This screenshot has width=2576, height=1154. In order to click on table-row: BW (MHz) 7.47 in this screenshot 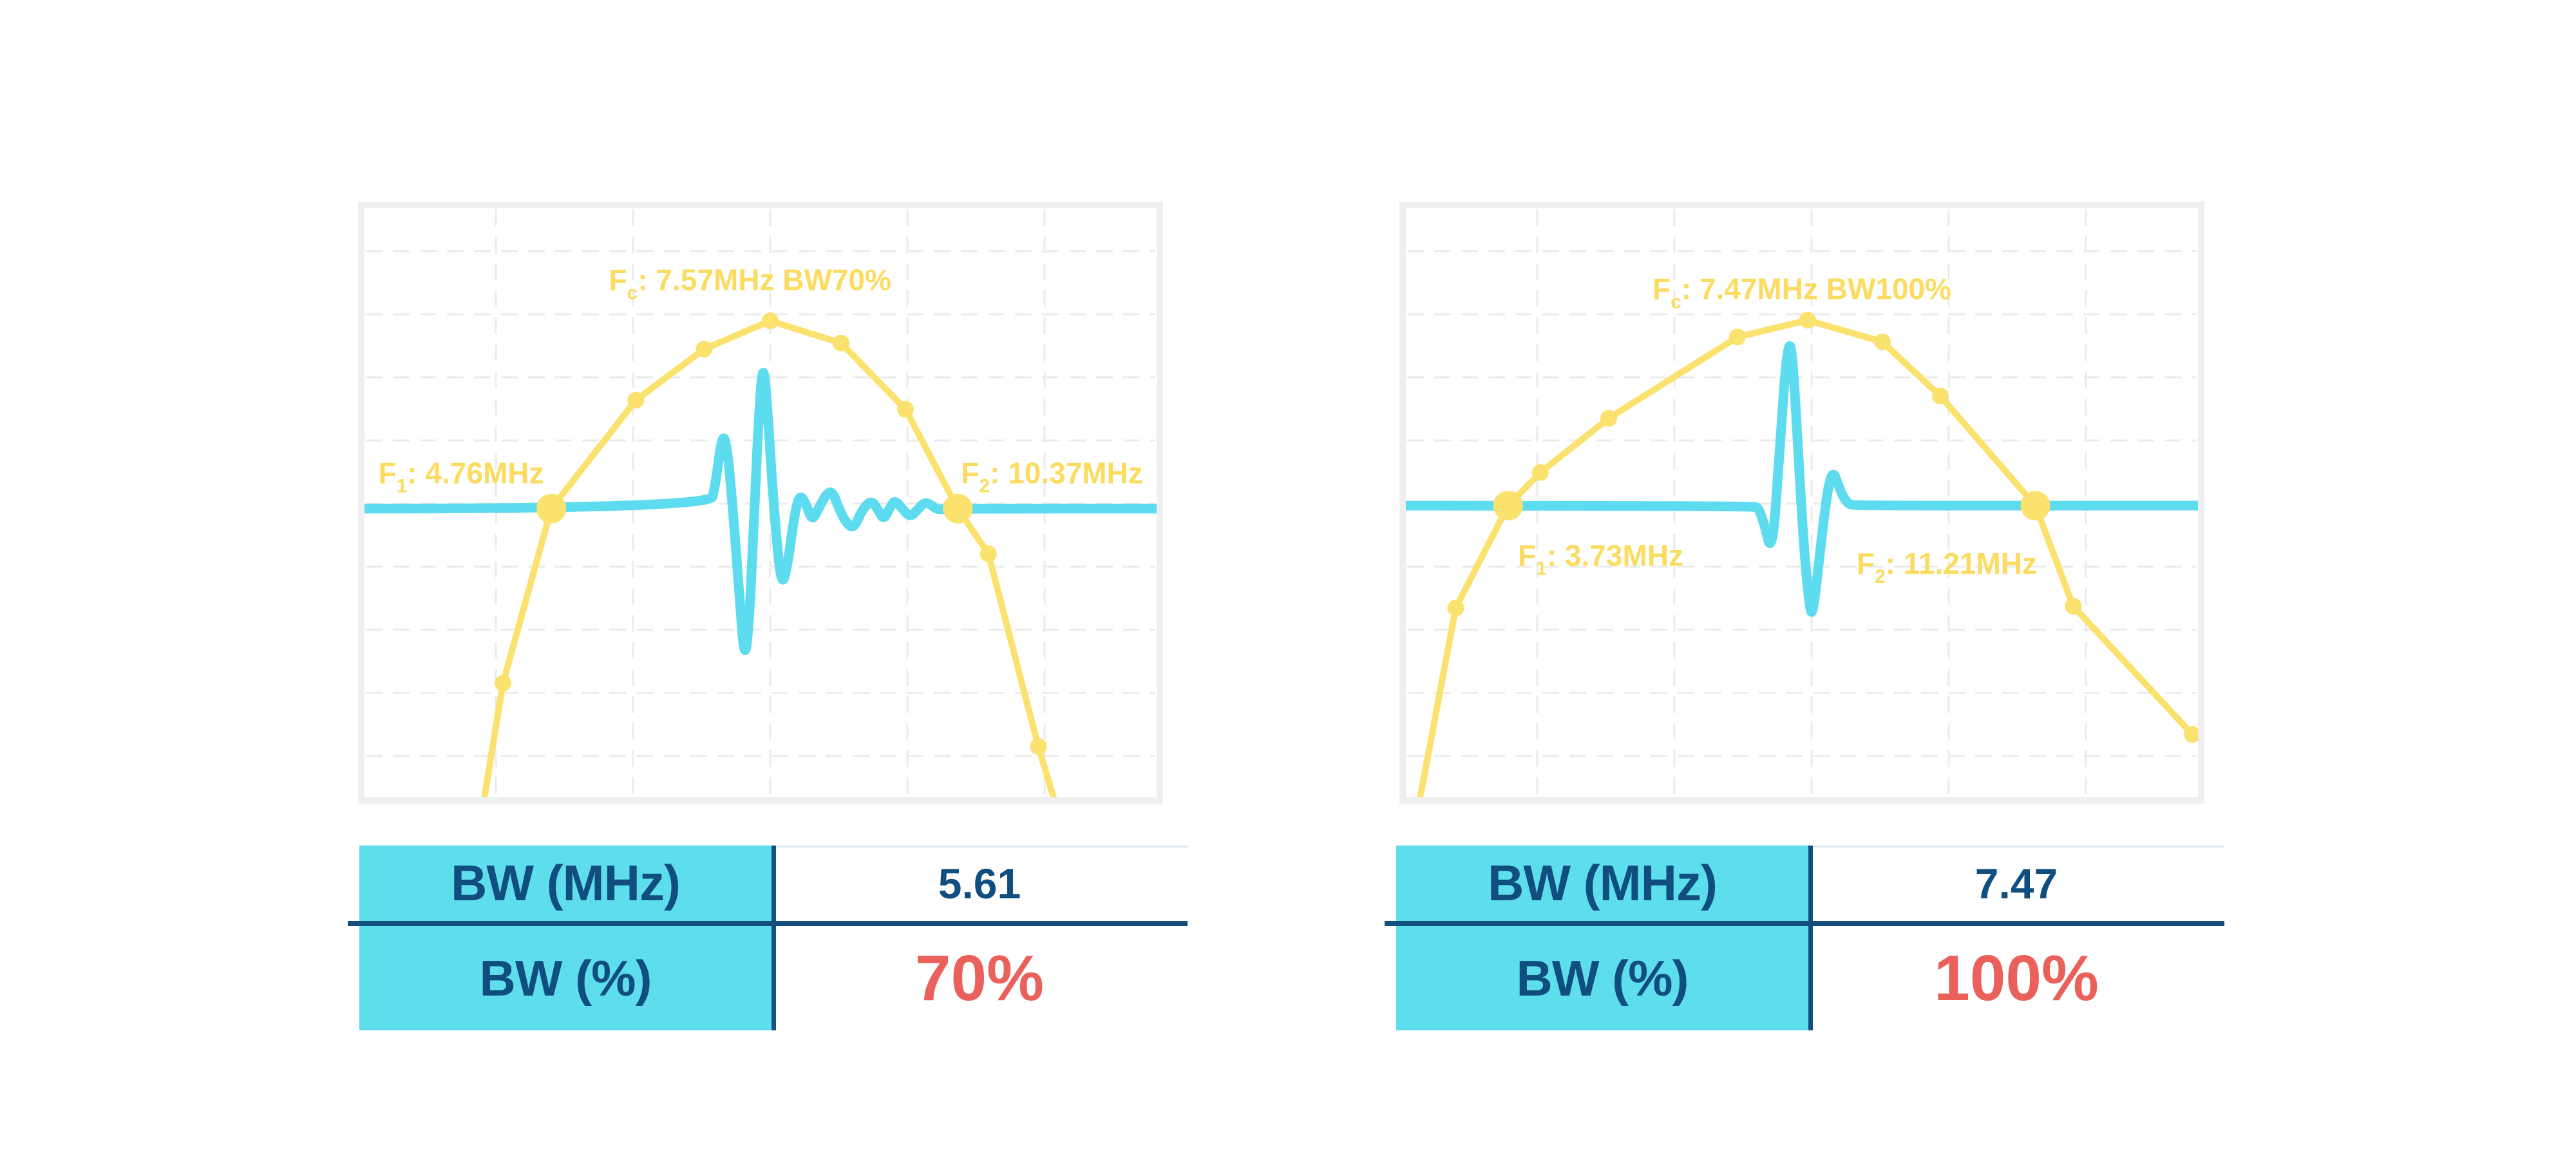, I will do `click(1810, 884)`.